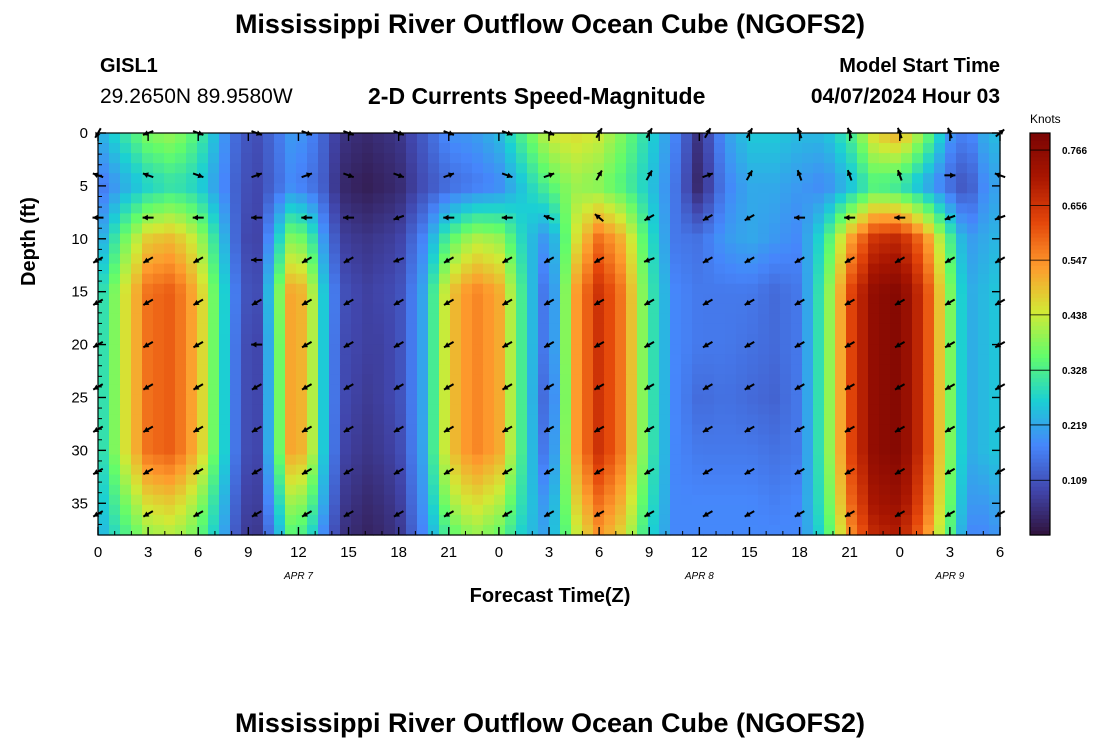 This screenshot has height=750, width=1100. Describe the element at coordinates (905, 96) in the screenshot. I see `model-start-value: 04/07/2024 Hour 03` at that location.